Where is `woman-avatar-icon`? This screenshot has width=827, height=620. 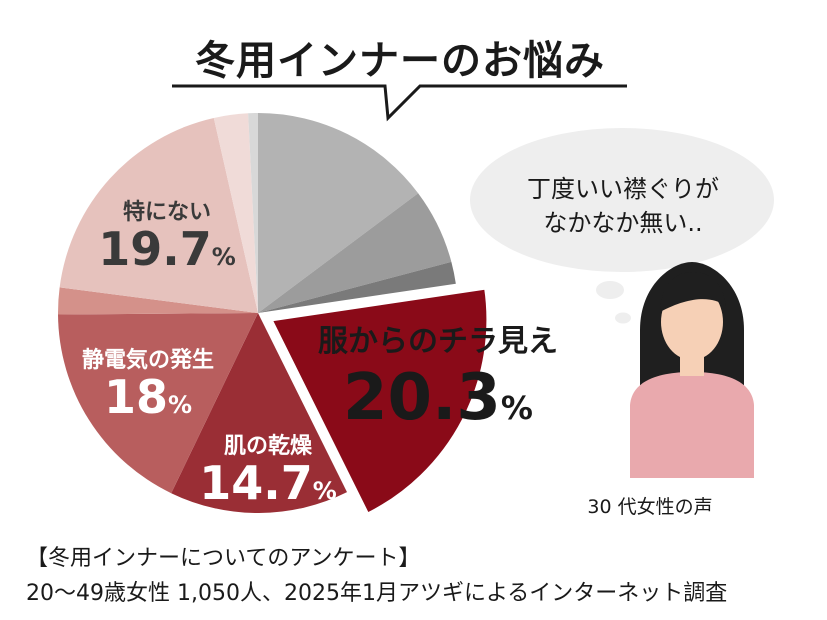 woman-avatar-icon is located at coordinates (692, 370).